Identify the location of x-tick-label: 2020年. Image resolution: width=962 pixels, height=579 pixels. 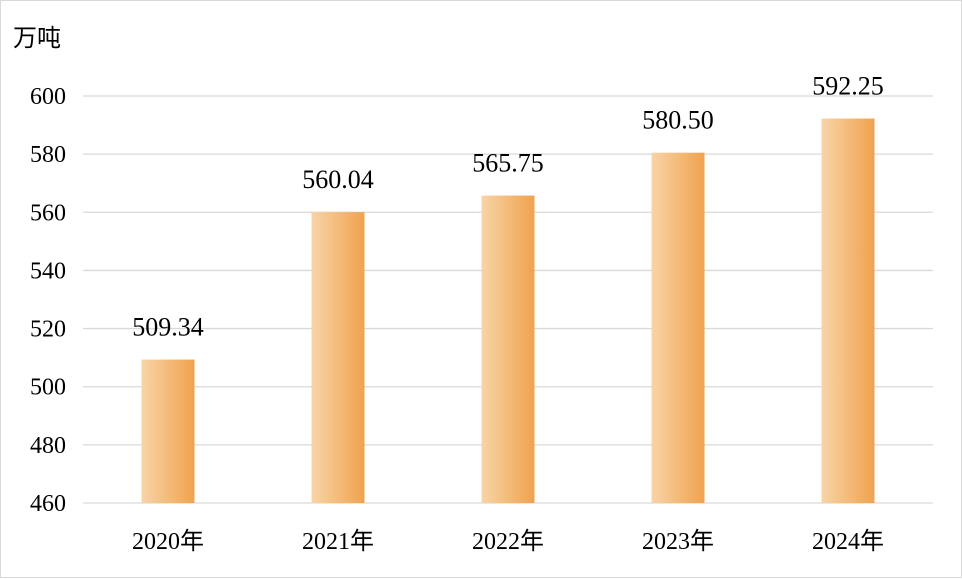
(168, 541).